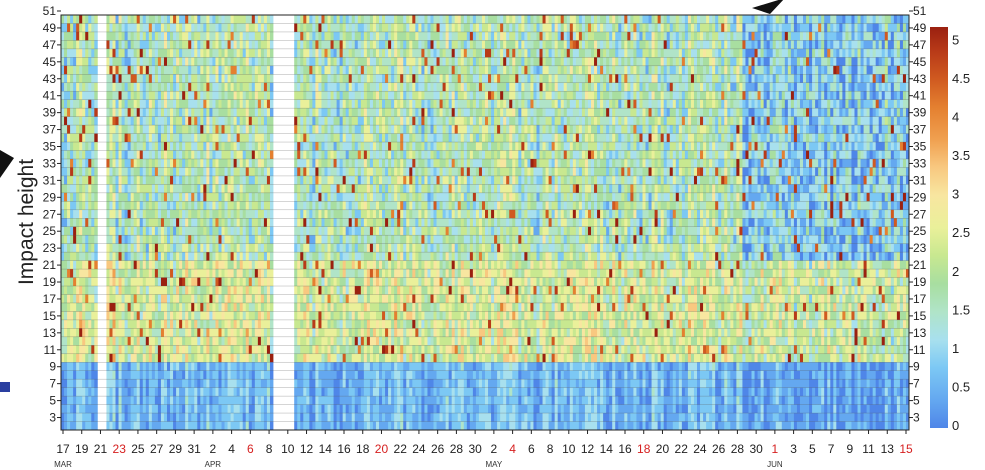  I want to click on y-tick-label-right: 29, so click(920, 197).